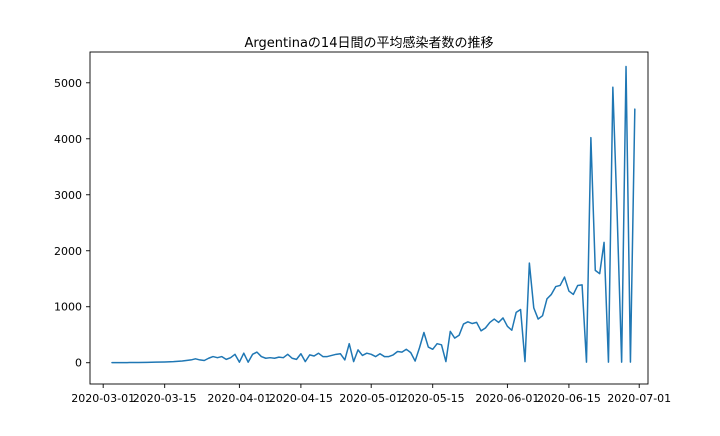 This screenshot has width=720, height=436. I want to click on y-tick-label: 5000, so click(68, 83).